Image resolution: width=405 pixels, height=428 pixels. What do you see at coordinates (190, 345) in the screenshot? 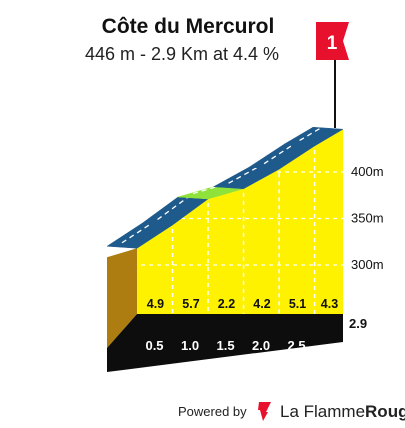
I see `km-tick-label: 1.0` at bounding box center [190, 345].